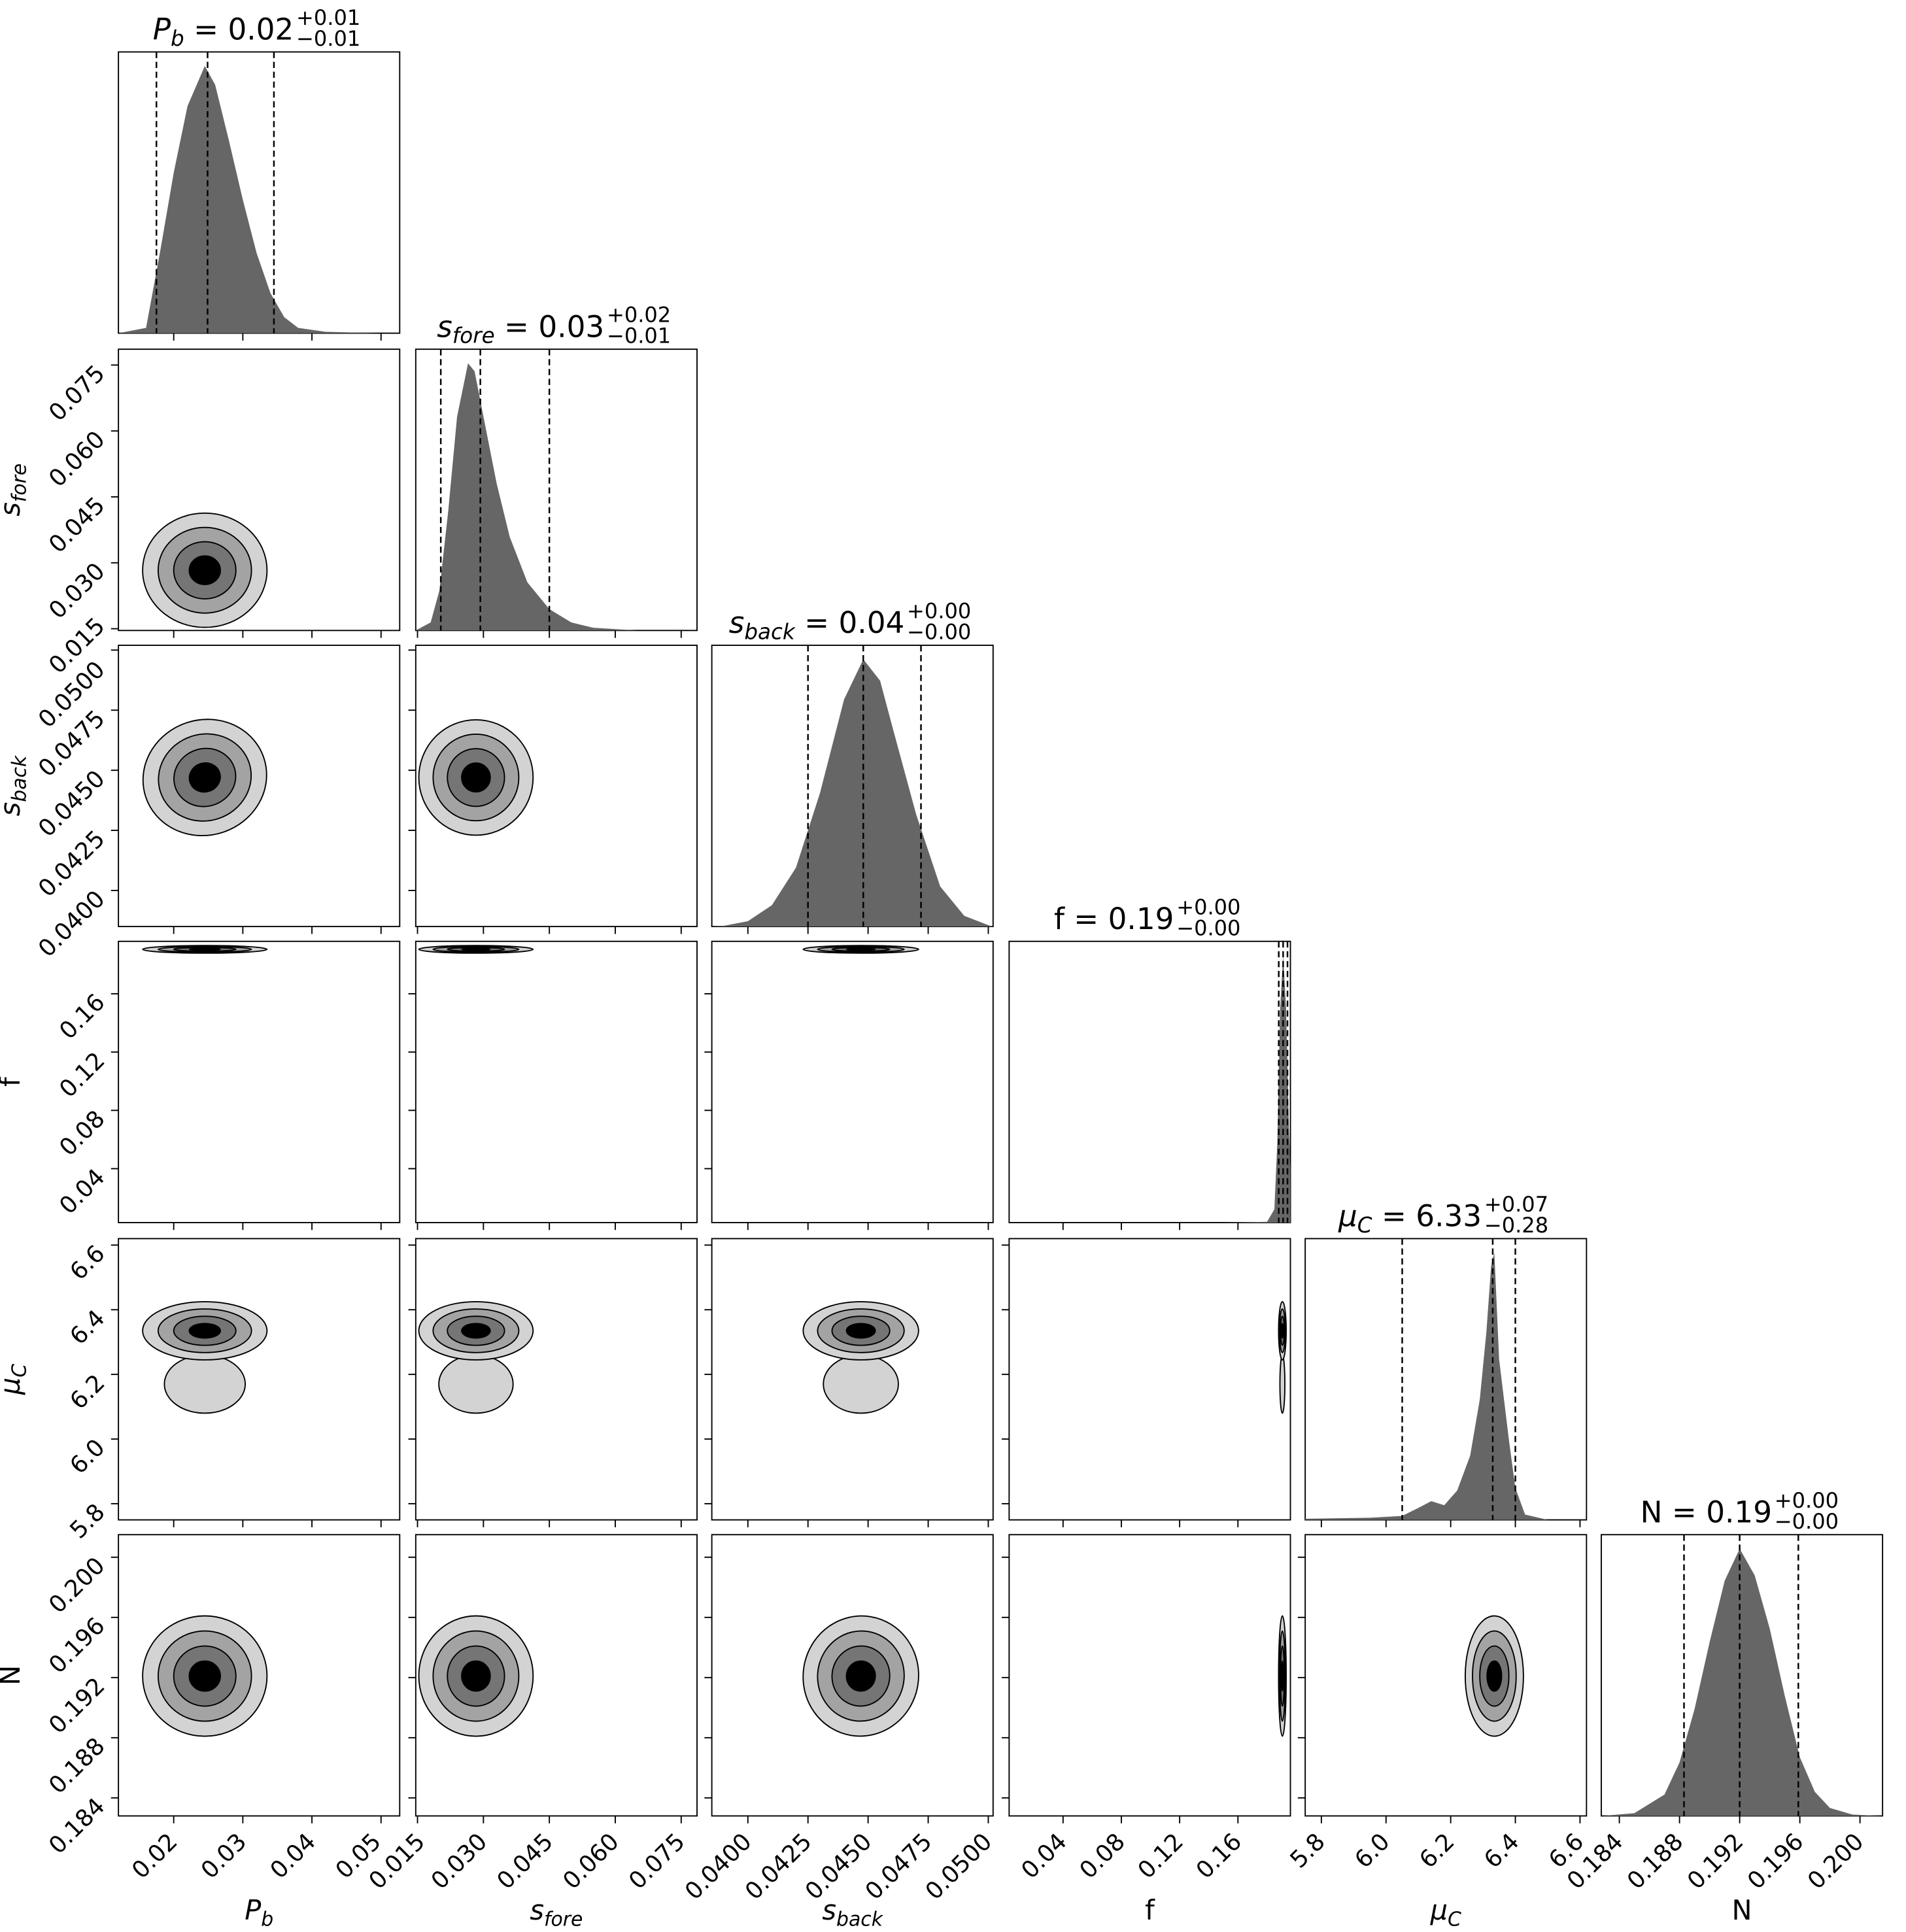  Describe the element at coordinates (718, 1866) in the screenshot. I see `x-tick-label: 0.0400` at that location.